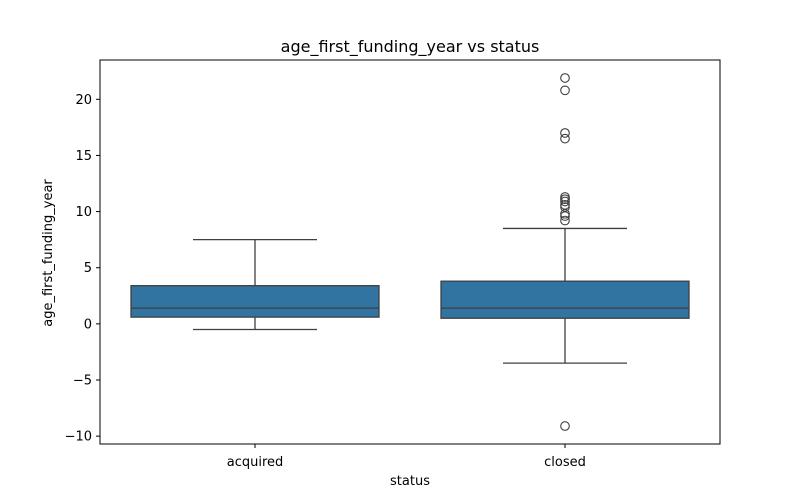 The image size is (800, 500). Describe the element at coordinates (565, 462) in the screenshot. I see `x-tick-label-closed: closed` at that location.